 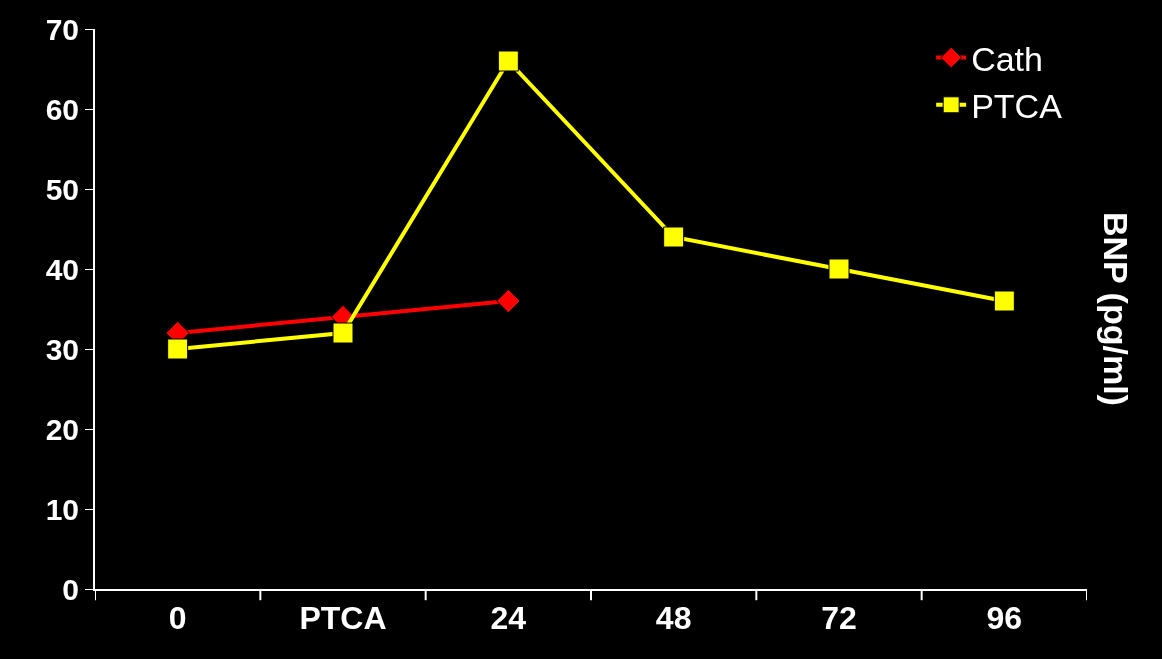 I want to click on y-tick-label: 50, so click(x=62, y=189).